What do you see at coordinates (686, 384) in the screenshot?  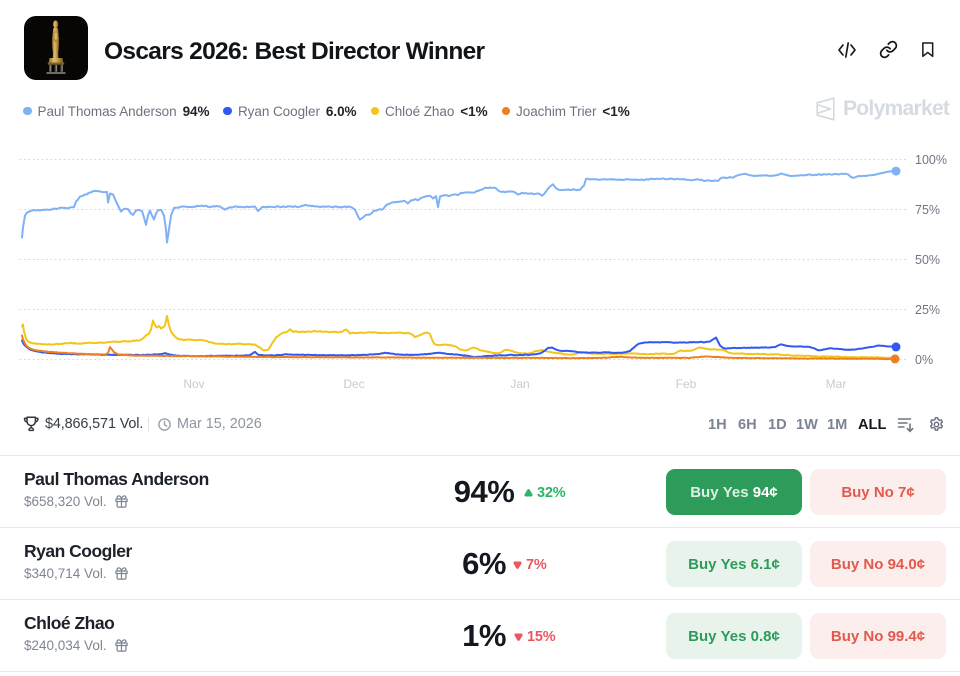 I see `svg-text: Feb` at bounding box center [686, 384].